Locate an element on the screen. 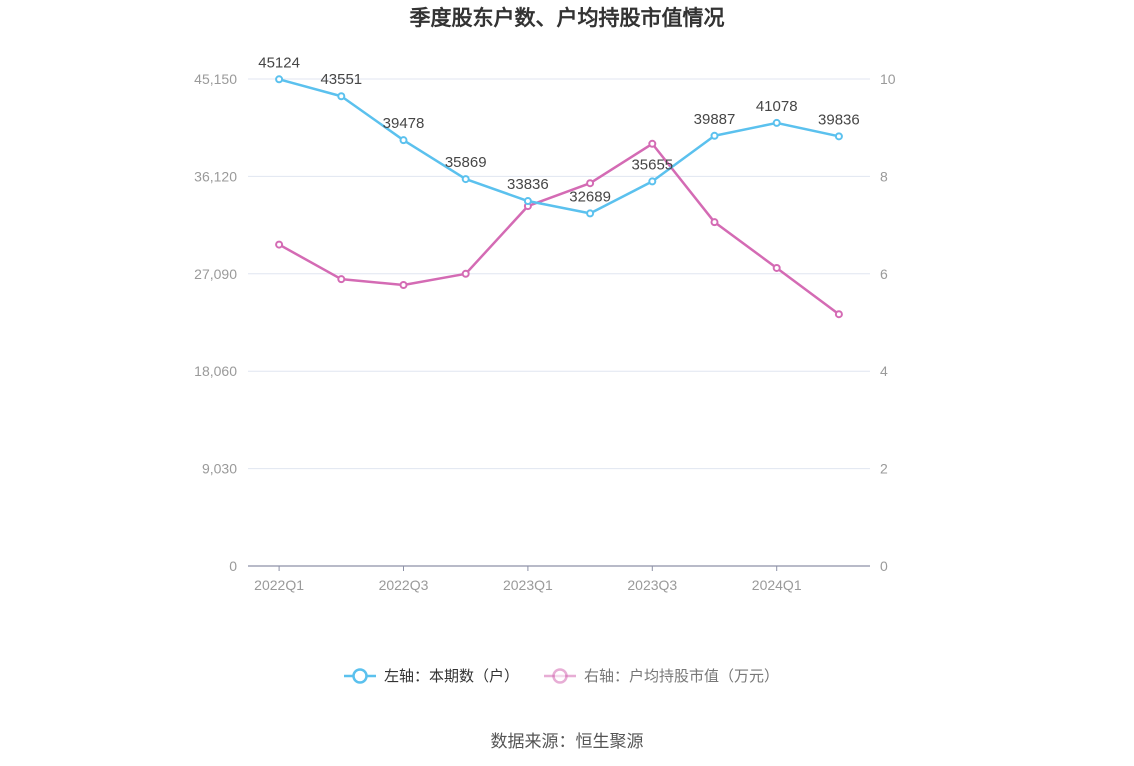 The image size is (1134, 766). left-axis-tick-label: 0 is located at coordinates (233, 566).